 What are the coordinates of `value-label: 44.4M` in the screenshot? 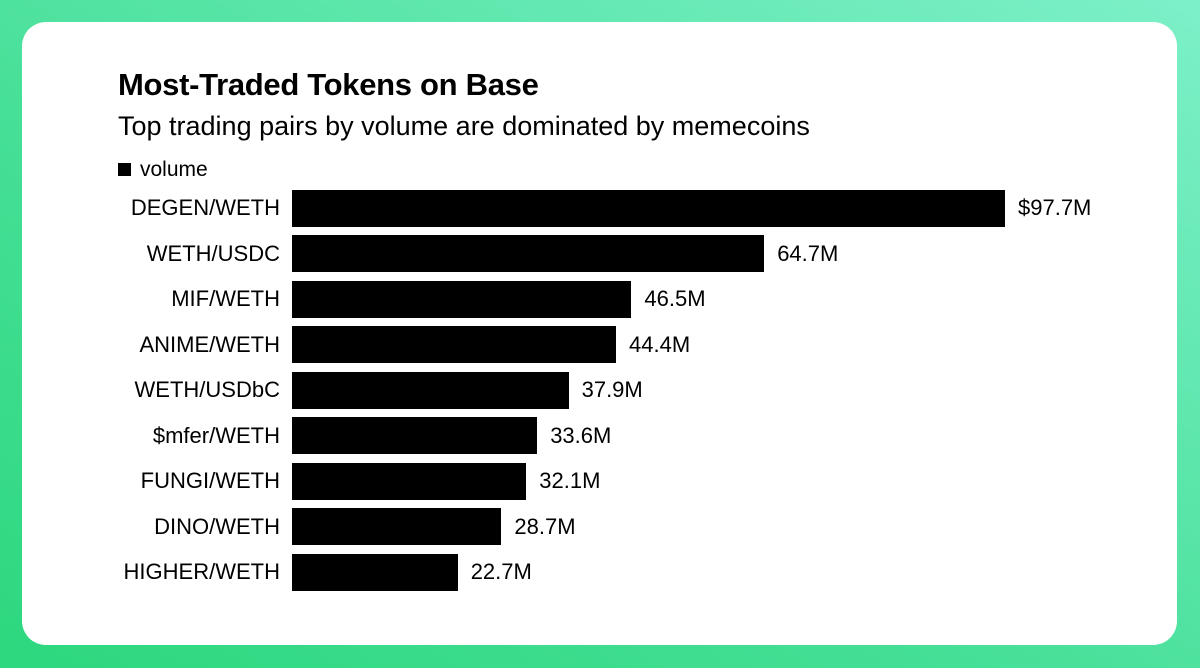 It's located at (660, 344).